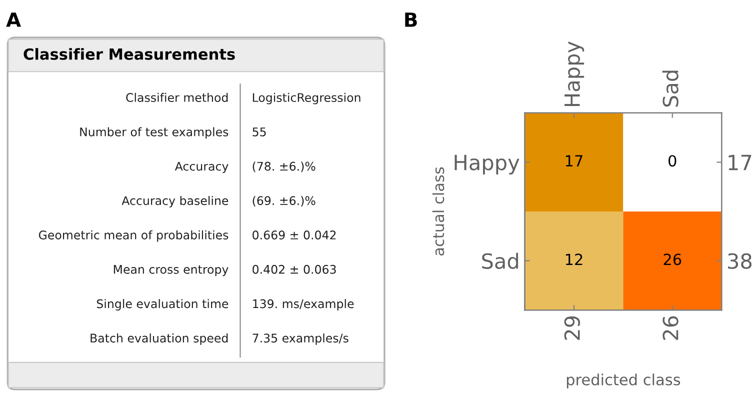 The width and height of the screenshot is (754, 399). I want to click on text: 7.35 examples/s, so click(300, 339).